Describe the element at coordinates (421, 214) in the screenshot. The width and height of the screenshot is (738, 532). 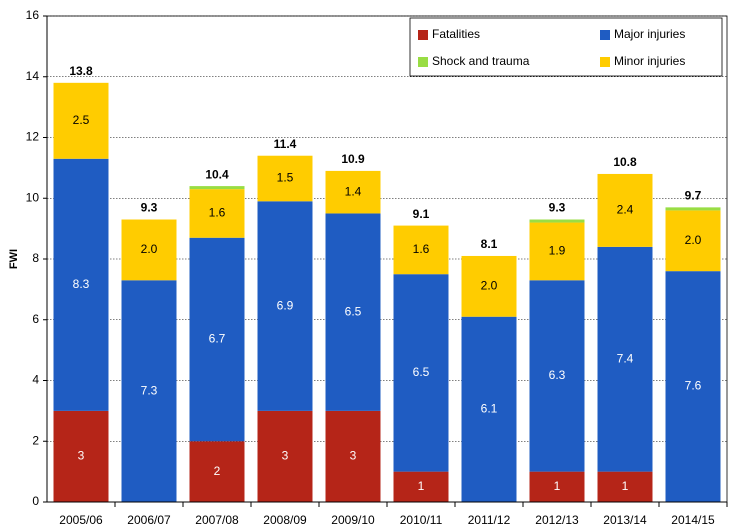
I see `total-label: 9.1` at that location.